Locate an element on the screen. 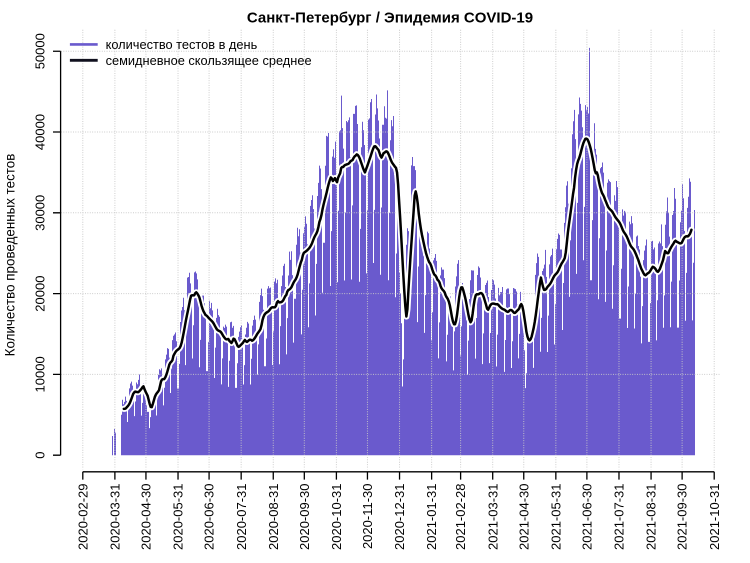  svg-text: 2020-10-31 is located at coordinates (336, 517).